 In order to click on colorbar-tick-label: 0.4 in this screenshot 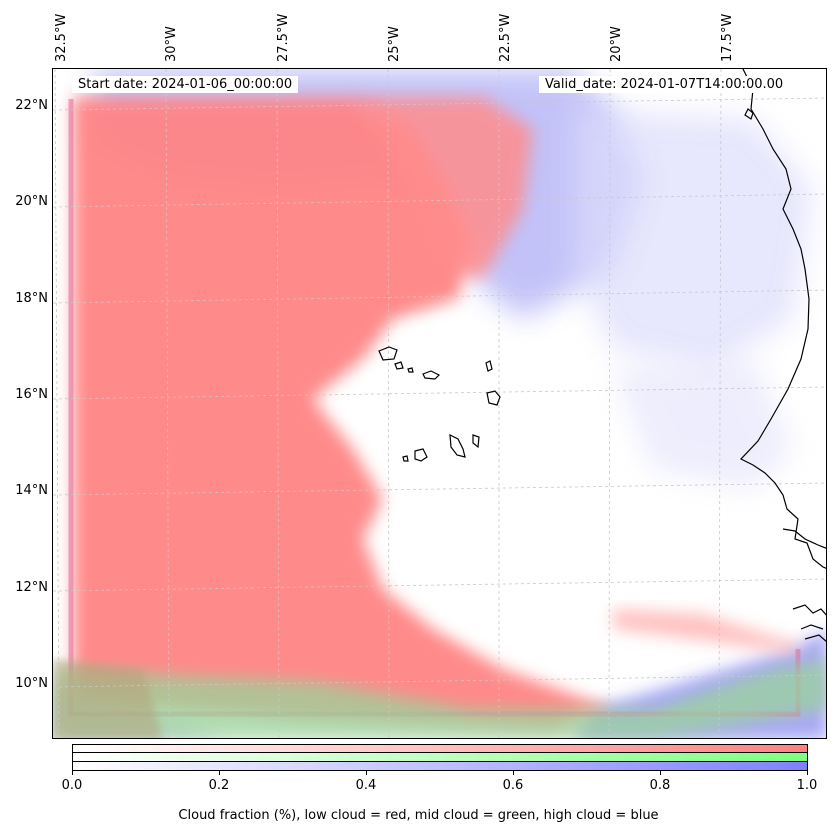, I will do `click(366, 785)`.